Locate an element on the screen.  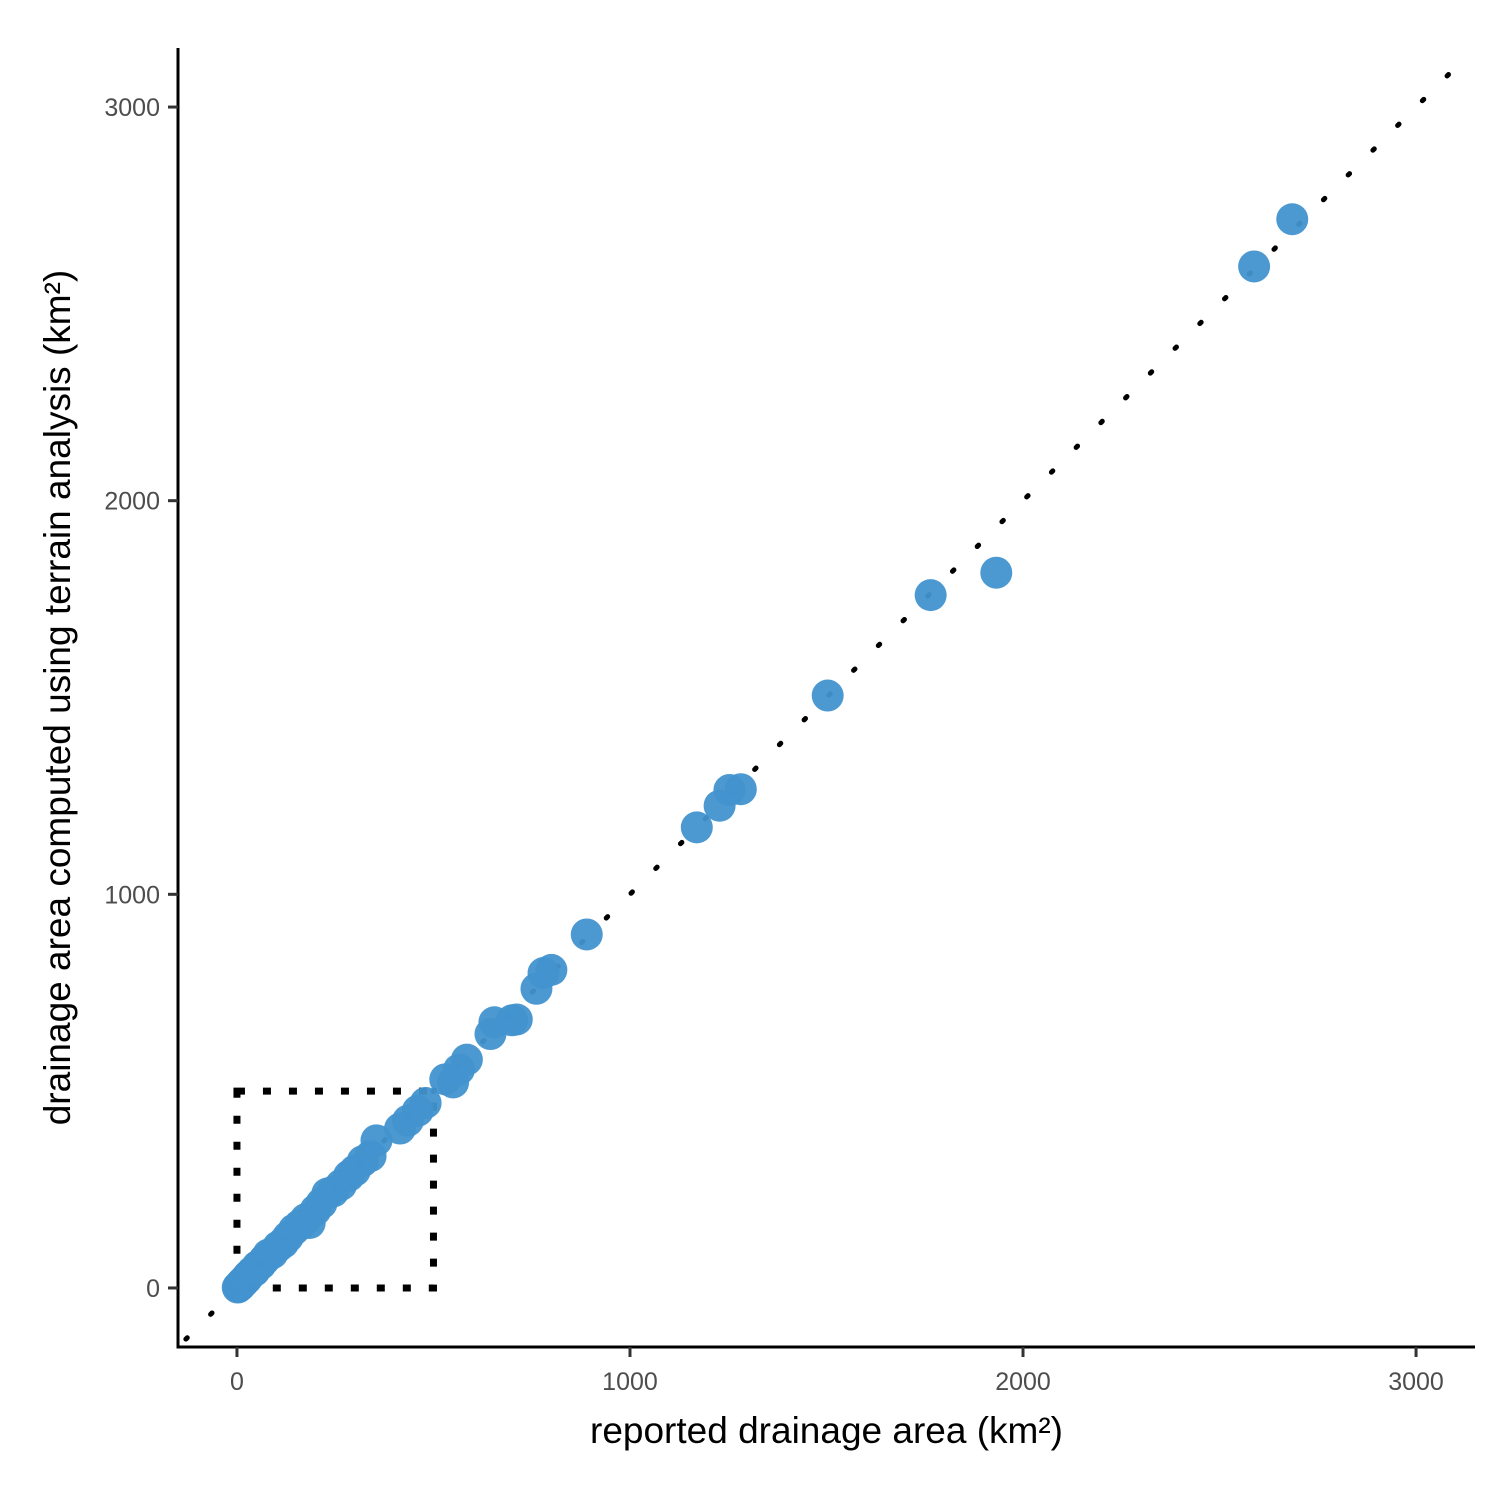
y-tick-label: 2000 is located at coordinates (132, 502).